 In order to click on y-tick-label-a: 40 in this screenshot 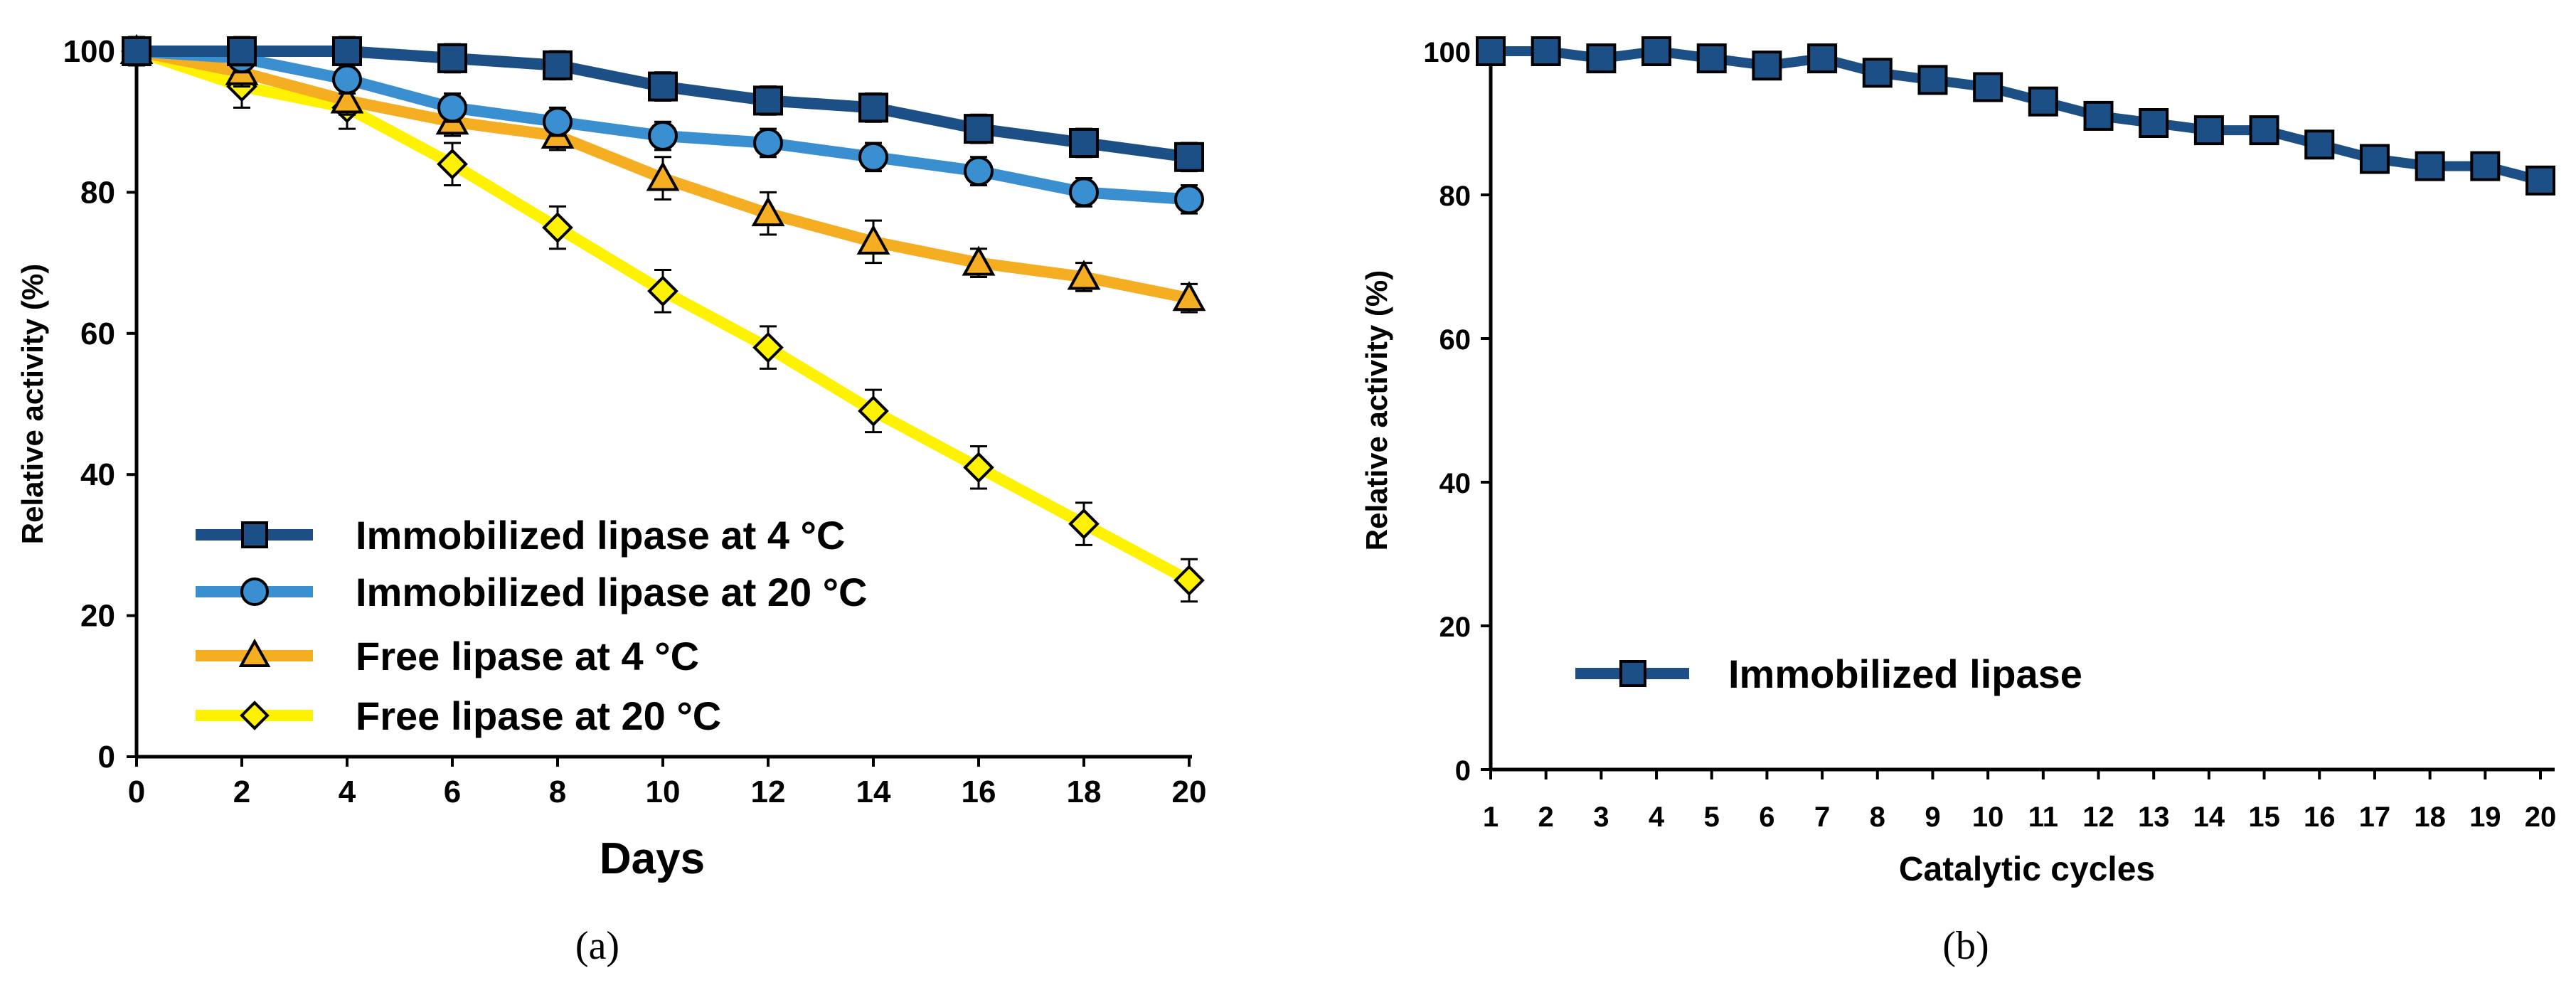, I will do `click(97, 474)`.